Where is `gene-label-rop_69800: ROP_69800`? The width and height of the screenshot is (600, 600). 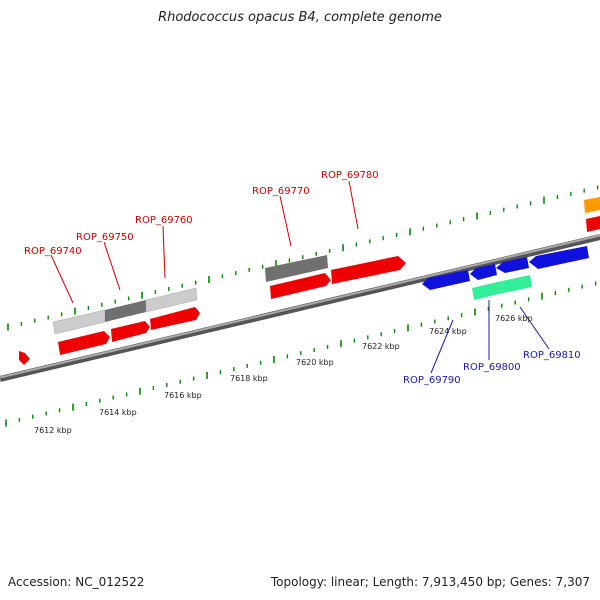 gene-label-rop_69800: ROP_69800 is located at coordinates (492, 367).